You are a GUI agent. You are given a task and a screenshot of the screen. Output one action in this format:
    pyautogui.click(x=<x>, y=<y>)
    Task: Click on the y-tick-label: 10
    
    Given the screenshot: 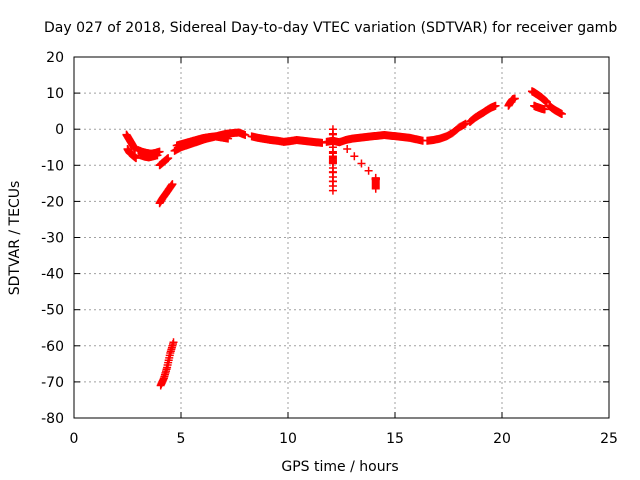 What is the action you would take?
    pyautogui.click(x=55, y=94)
    